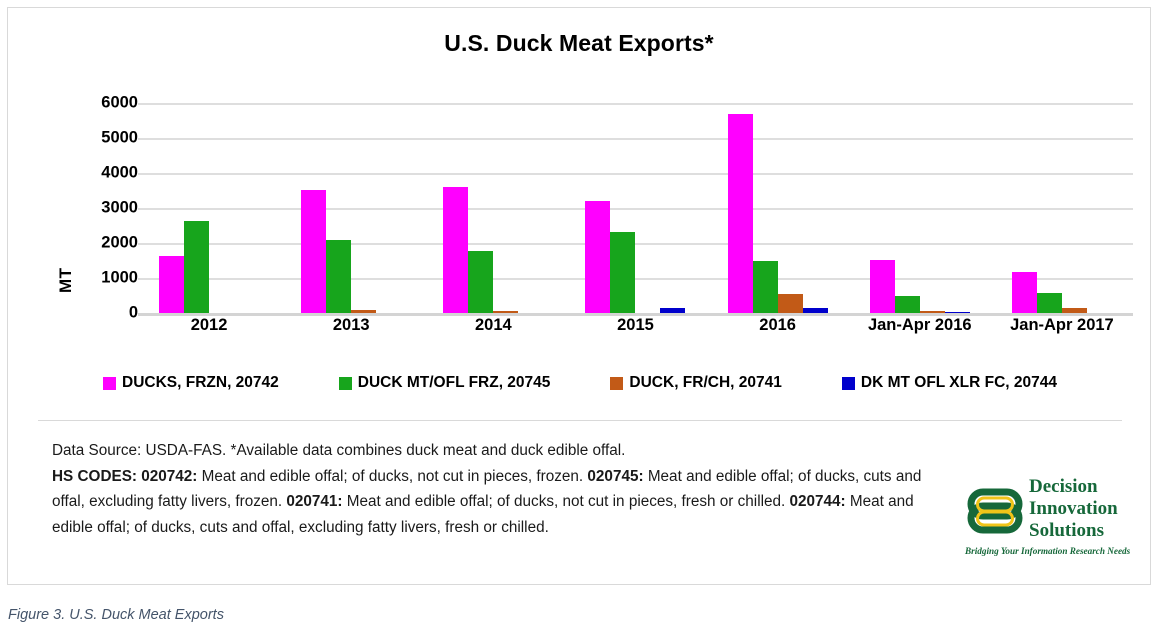  I want to click on hs-code-020741: 020741:, so click(314, 501).